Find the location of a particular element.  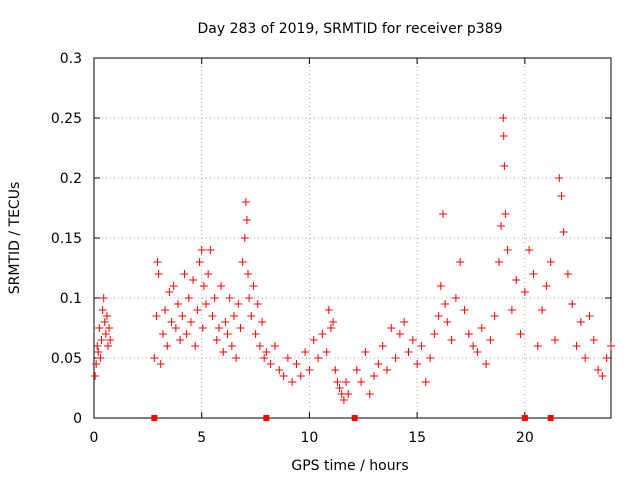

x-tick-label: 15 is located at coordinates (417, 438).